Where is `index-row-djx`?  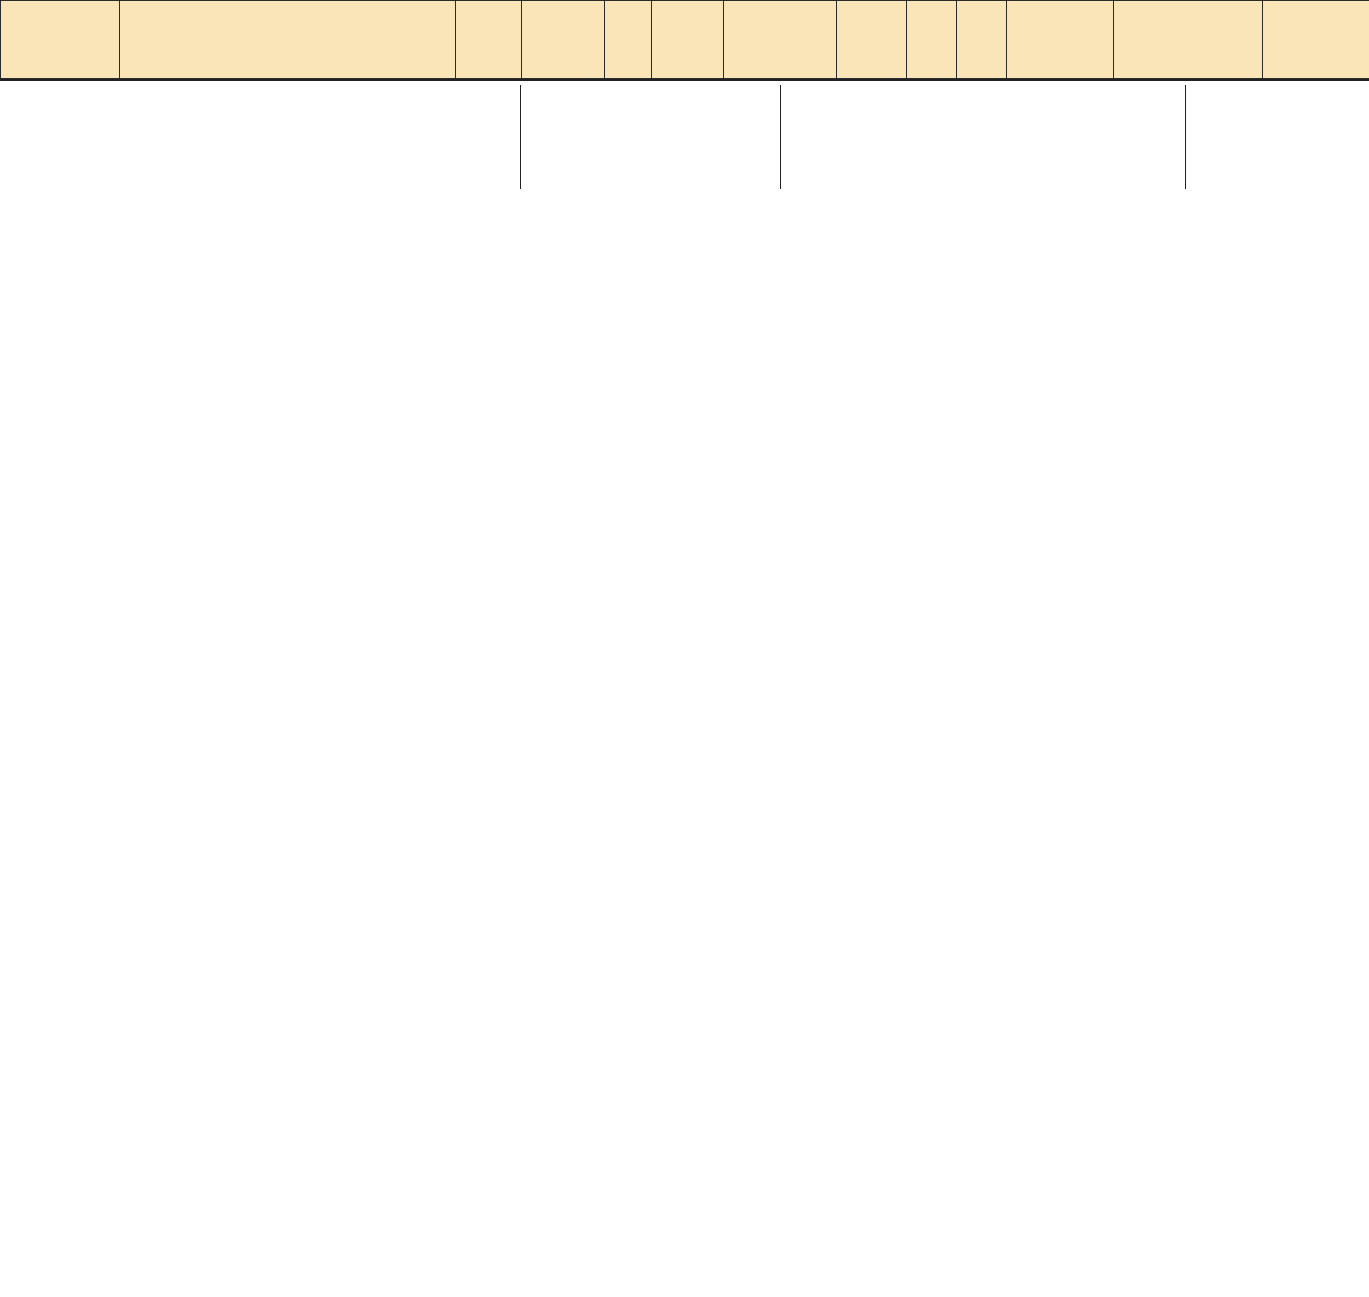
index-row-djx is located at coordinates (260, 124).